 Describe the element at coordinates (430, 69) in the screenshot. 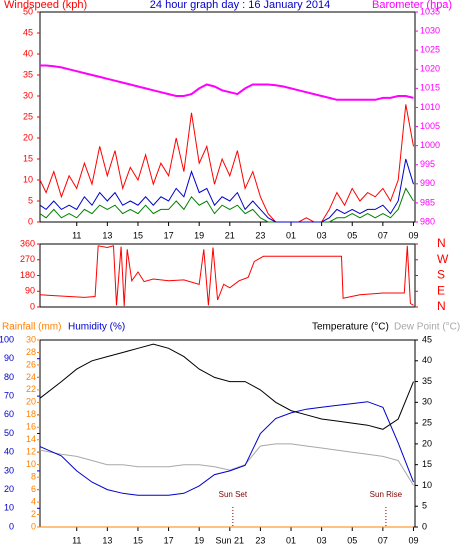

I see `y2-tick-label: 1020` at that location.